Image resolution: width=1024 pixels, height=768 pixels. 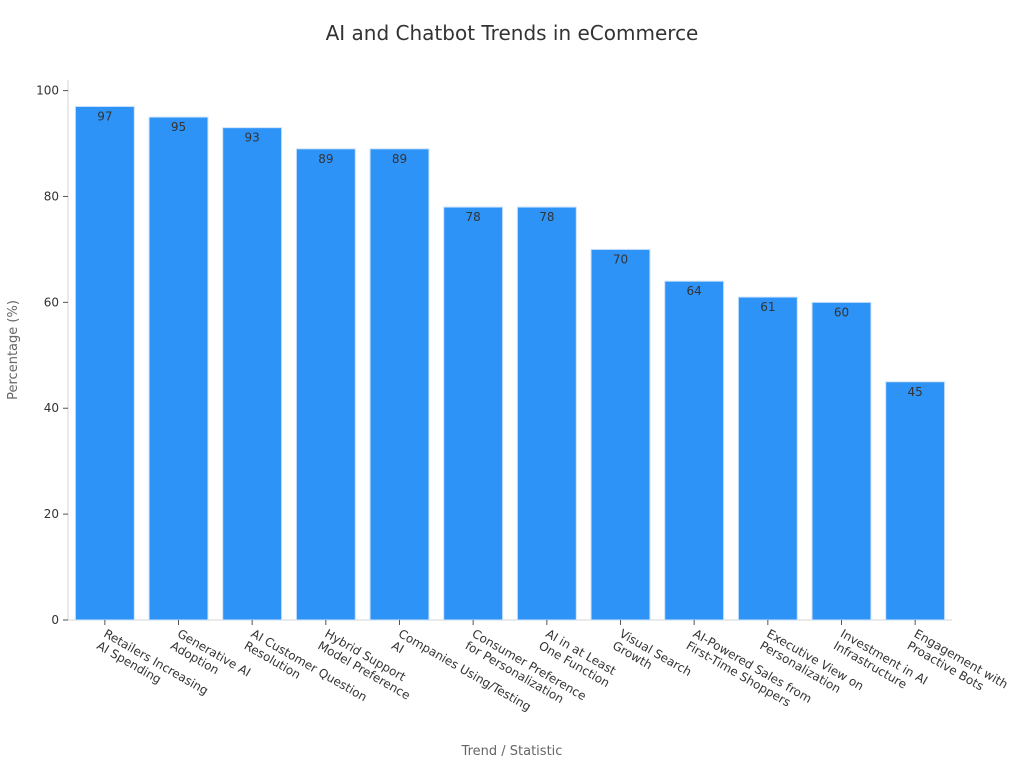 I want to click on value-label: 97, so click(x=104, y=116).